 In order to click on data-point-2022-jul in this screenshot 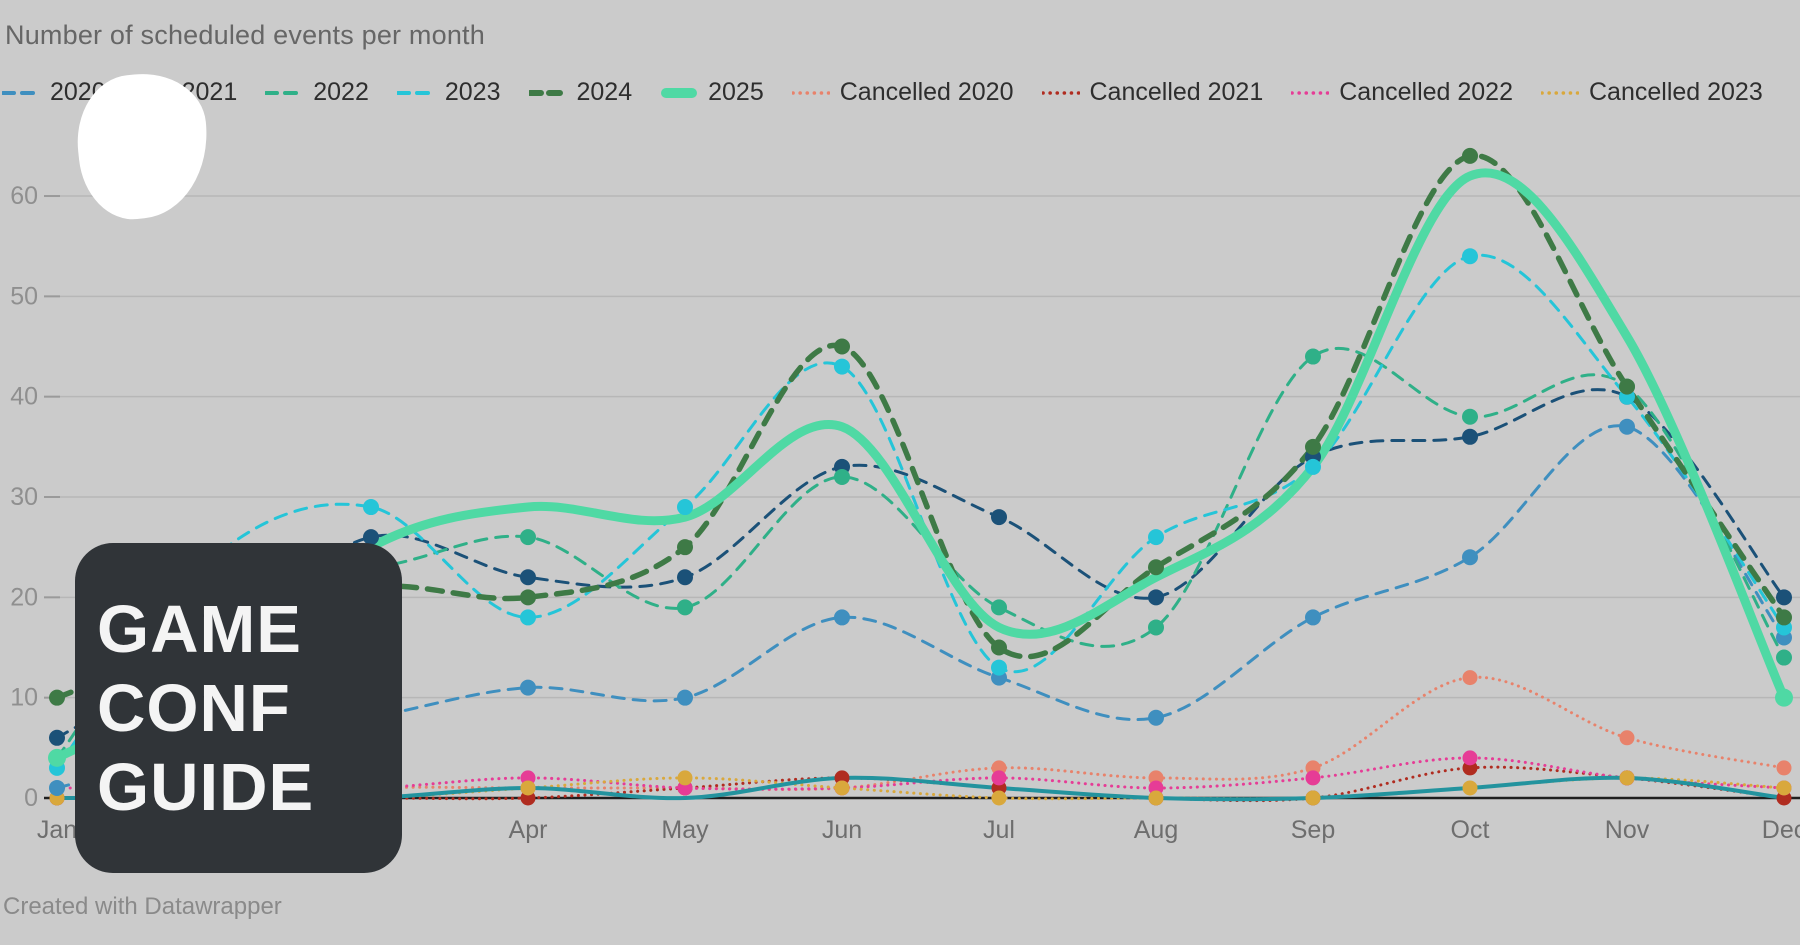, I will do `click(999, 607)`.